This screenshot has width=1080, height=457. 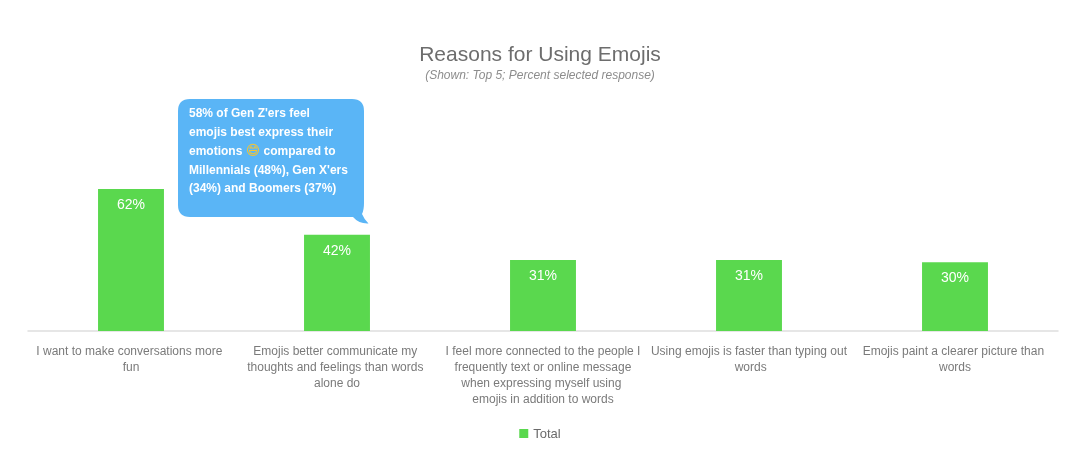 What do you see at coordinates (547, 433) in the screenshot?
I see `legend-label: Total` at bounding box center [547, 433].